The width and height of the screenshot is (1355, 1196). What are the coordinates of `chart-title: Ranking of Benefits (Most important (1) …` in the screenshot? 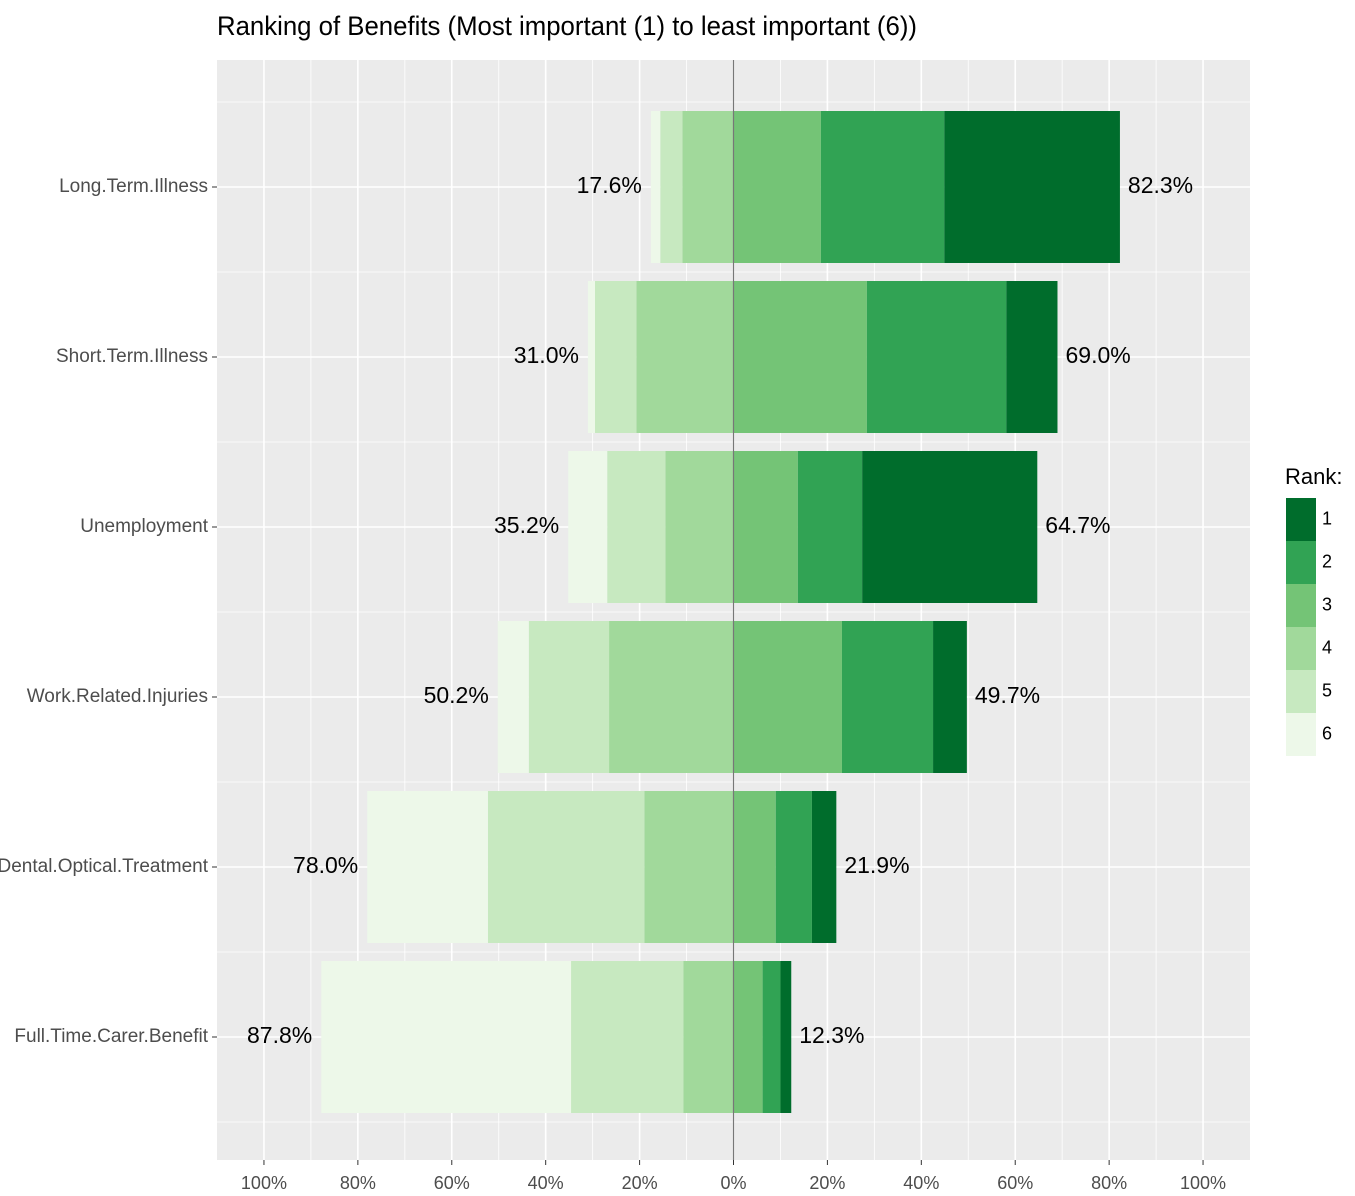 It's located at (567, 26).